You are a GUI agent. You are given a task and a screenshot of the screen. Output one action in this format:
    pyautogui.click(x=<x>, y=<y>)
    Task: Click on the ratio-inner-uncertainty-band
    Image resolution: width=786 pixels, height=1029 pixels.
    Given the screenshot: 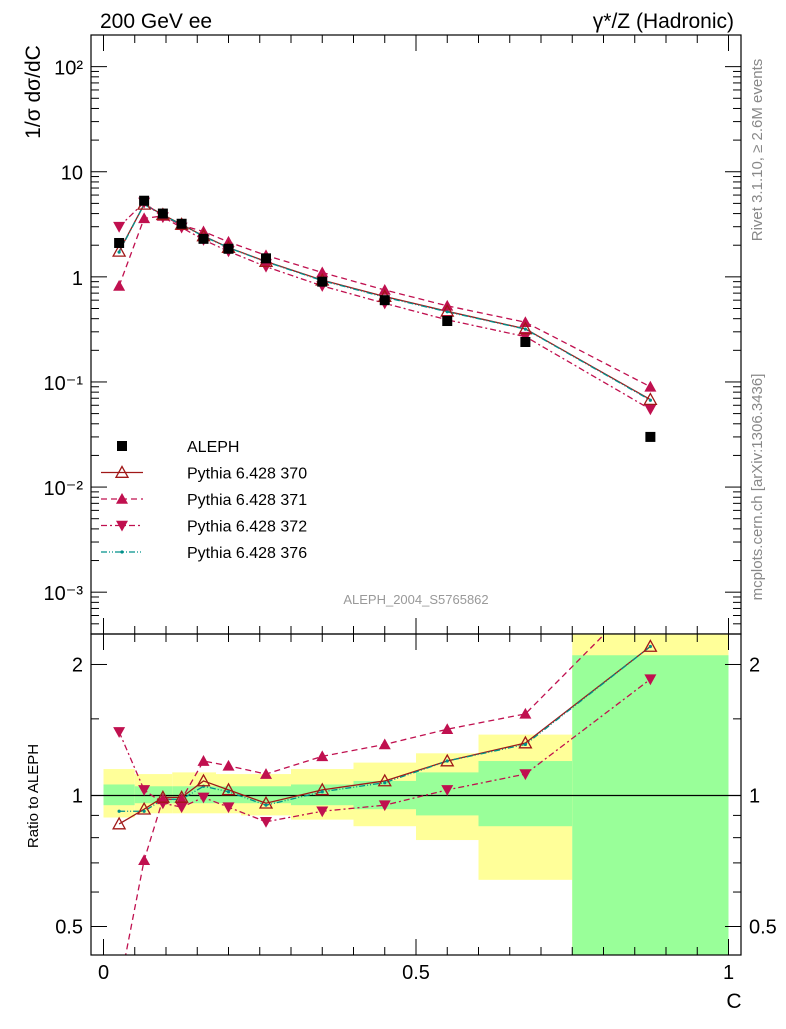 What is the action you would take?
    pyautogui.click(x=650, y=805)
    